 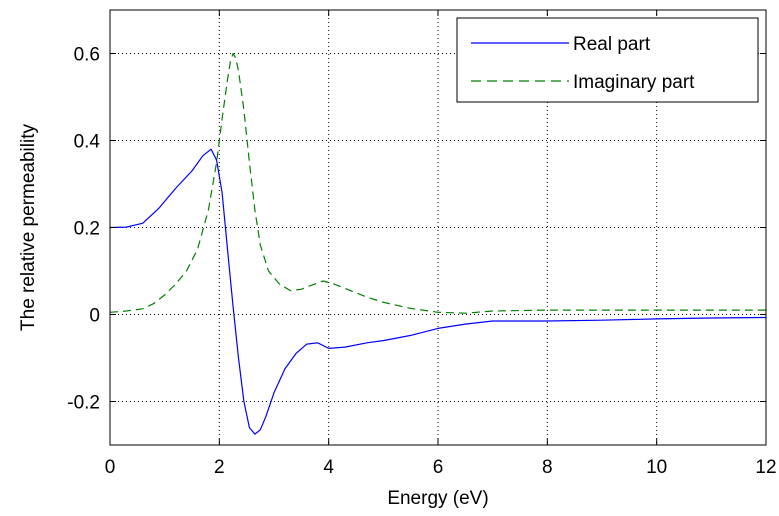 I want to click on x-tick-label: 4, so click(x=328, y=467).